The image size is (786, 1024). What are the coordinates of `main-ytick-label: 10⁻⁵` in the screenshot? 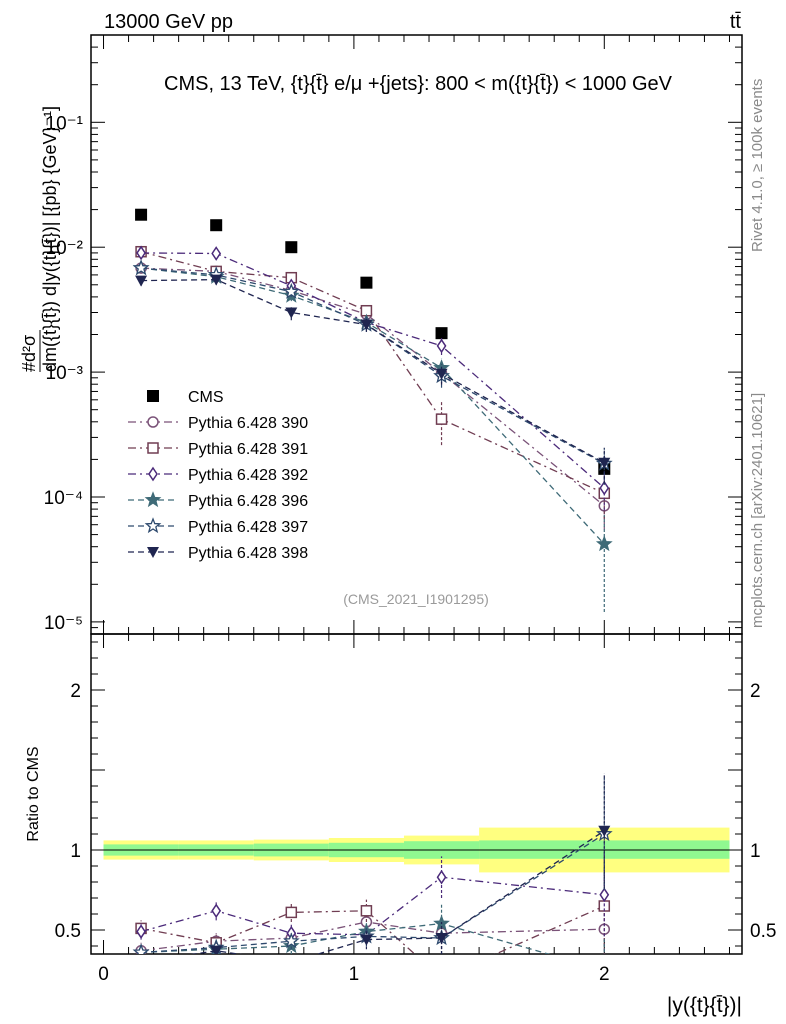 It's located at (63, 623).